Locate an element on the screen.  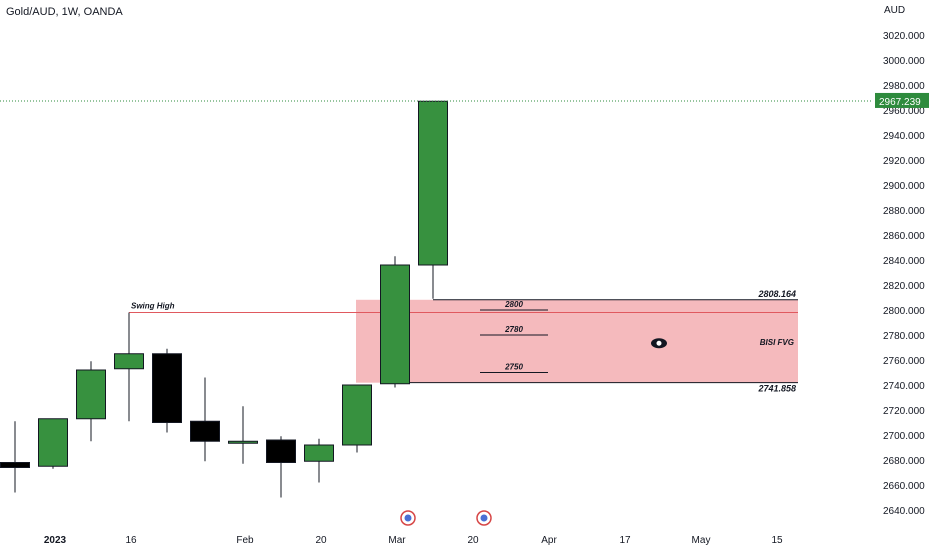
price-axis-tick: 2700.000 is located at coordinates (904, 436).